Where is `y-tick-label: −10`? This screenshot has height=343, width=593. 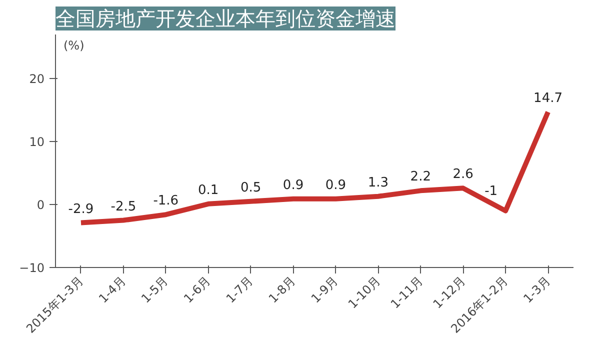 y-tick-label: −10 is located at coordinates (32, 268).